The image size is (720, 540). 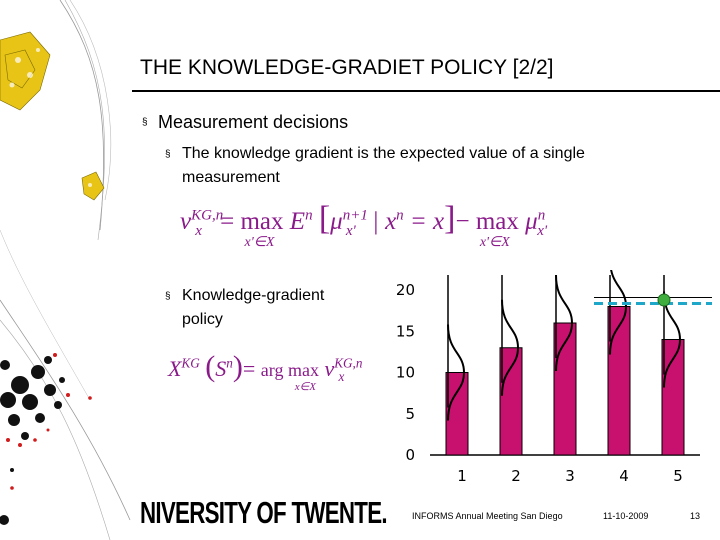 I want to click on formula2-argmax-text: arg max, so click(x=289, y=370).